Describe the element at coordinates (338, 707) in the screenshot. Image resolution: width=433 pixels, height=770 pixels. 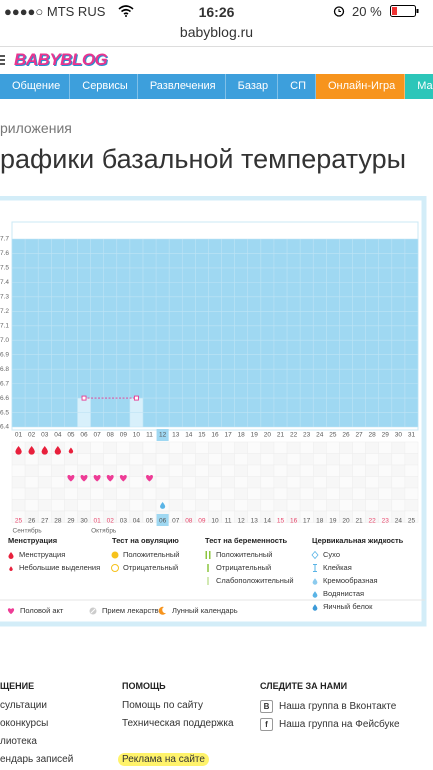
I see `footer-link: Наша группа в Вконтакте` at that location.